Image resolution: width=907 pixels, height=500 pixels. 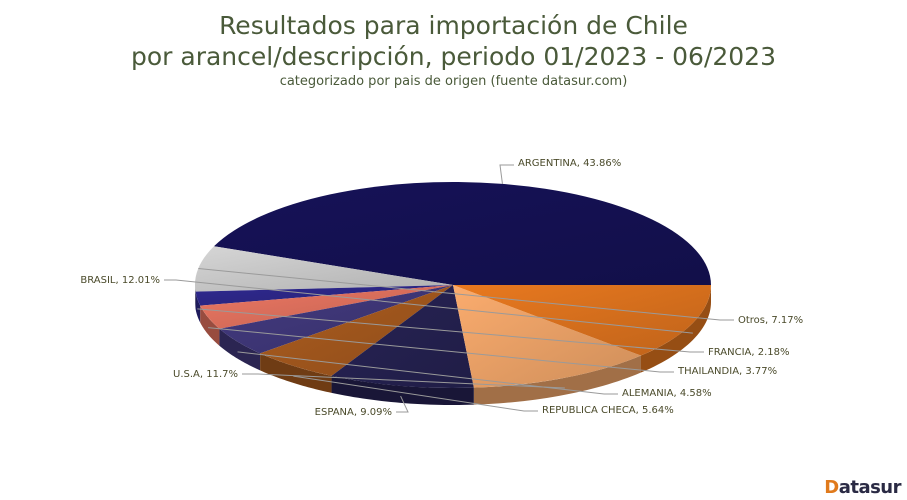 I want to click on leader-line-alemania, so click(x=427, y=373).